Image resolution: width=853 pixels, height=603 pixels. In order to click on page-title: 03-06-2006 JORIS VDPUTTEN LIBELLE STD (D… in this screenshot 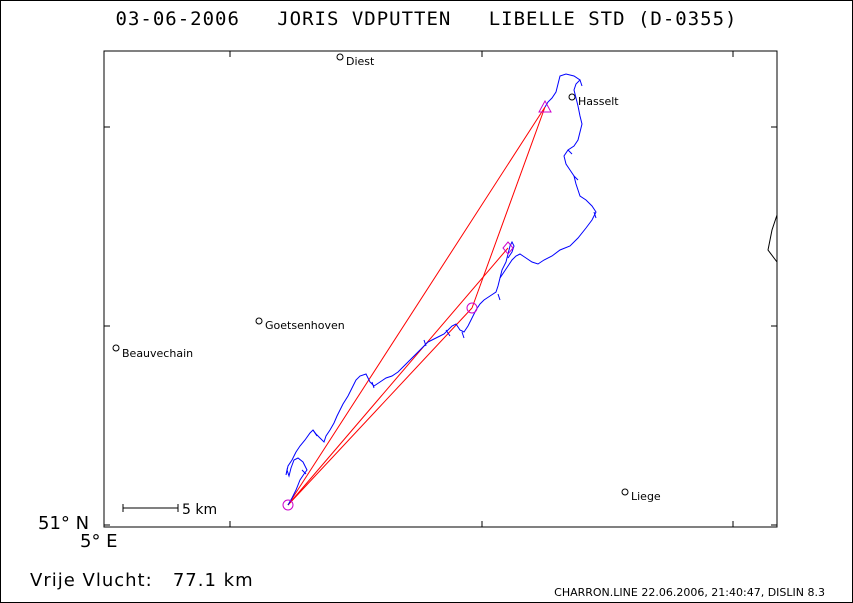, I will do `click(426, 19)`.